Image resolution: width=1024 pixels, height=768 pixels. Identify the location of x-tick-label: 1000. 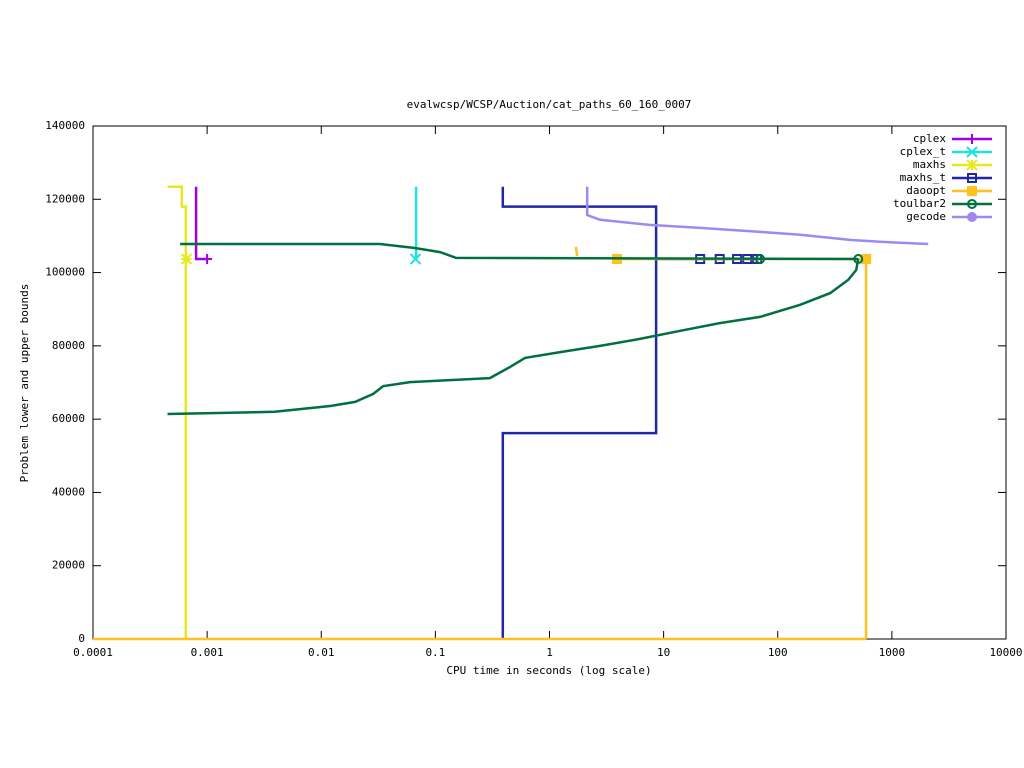
(892, 652).